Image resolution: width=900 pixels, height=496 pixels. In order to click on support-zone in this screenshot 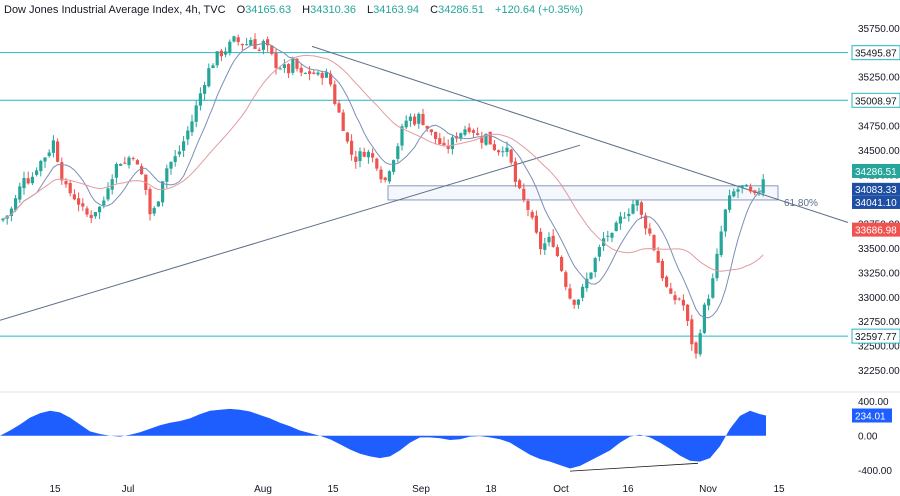, I will do `click(583, 193)`.